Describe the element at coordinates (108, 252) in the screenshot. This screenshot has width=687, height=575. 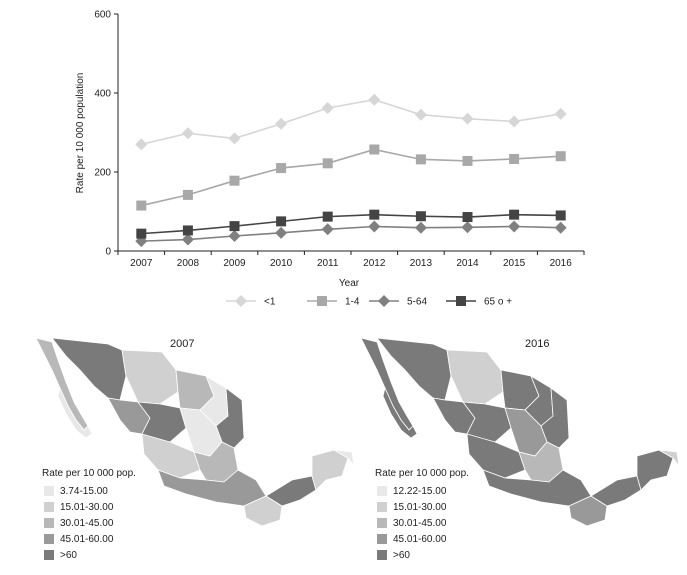
I see `y-tick-label: 0` at that location.